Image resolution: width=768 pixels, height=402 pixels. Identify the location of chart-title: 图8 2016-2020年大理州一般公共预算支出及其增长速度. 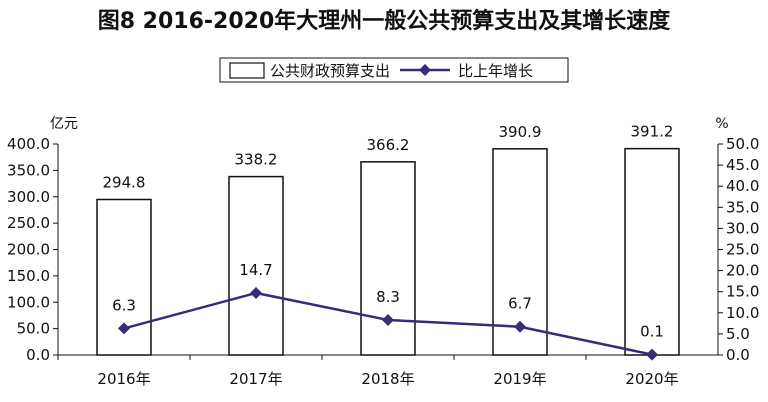
(385, 21).